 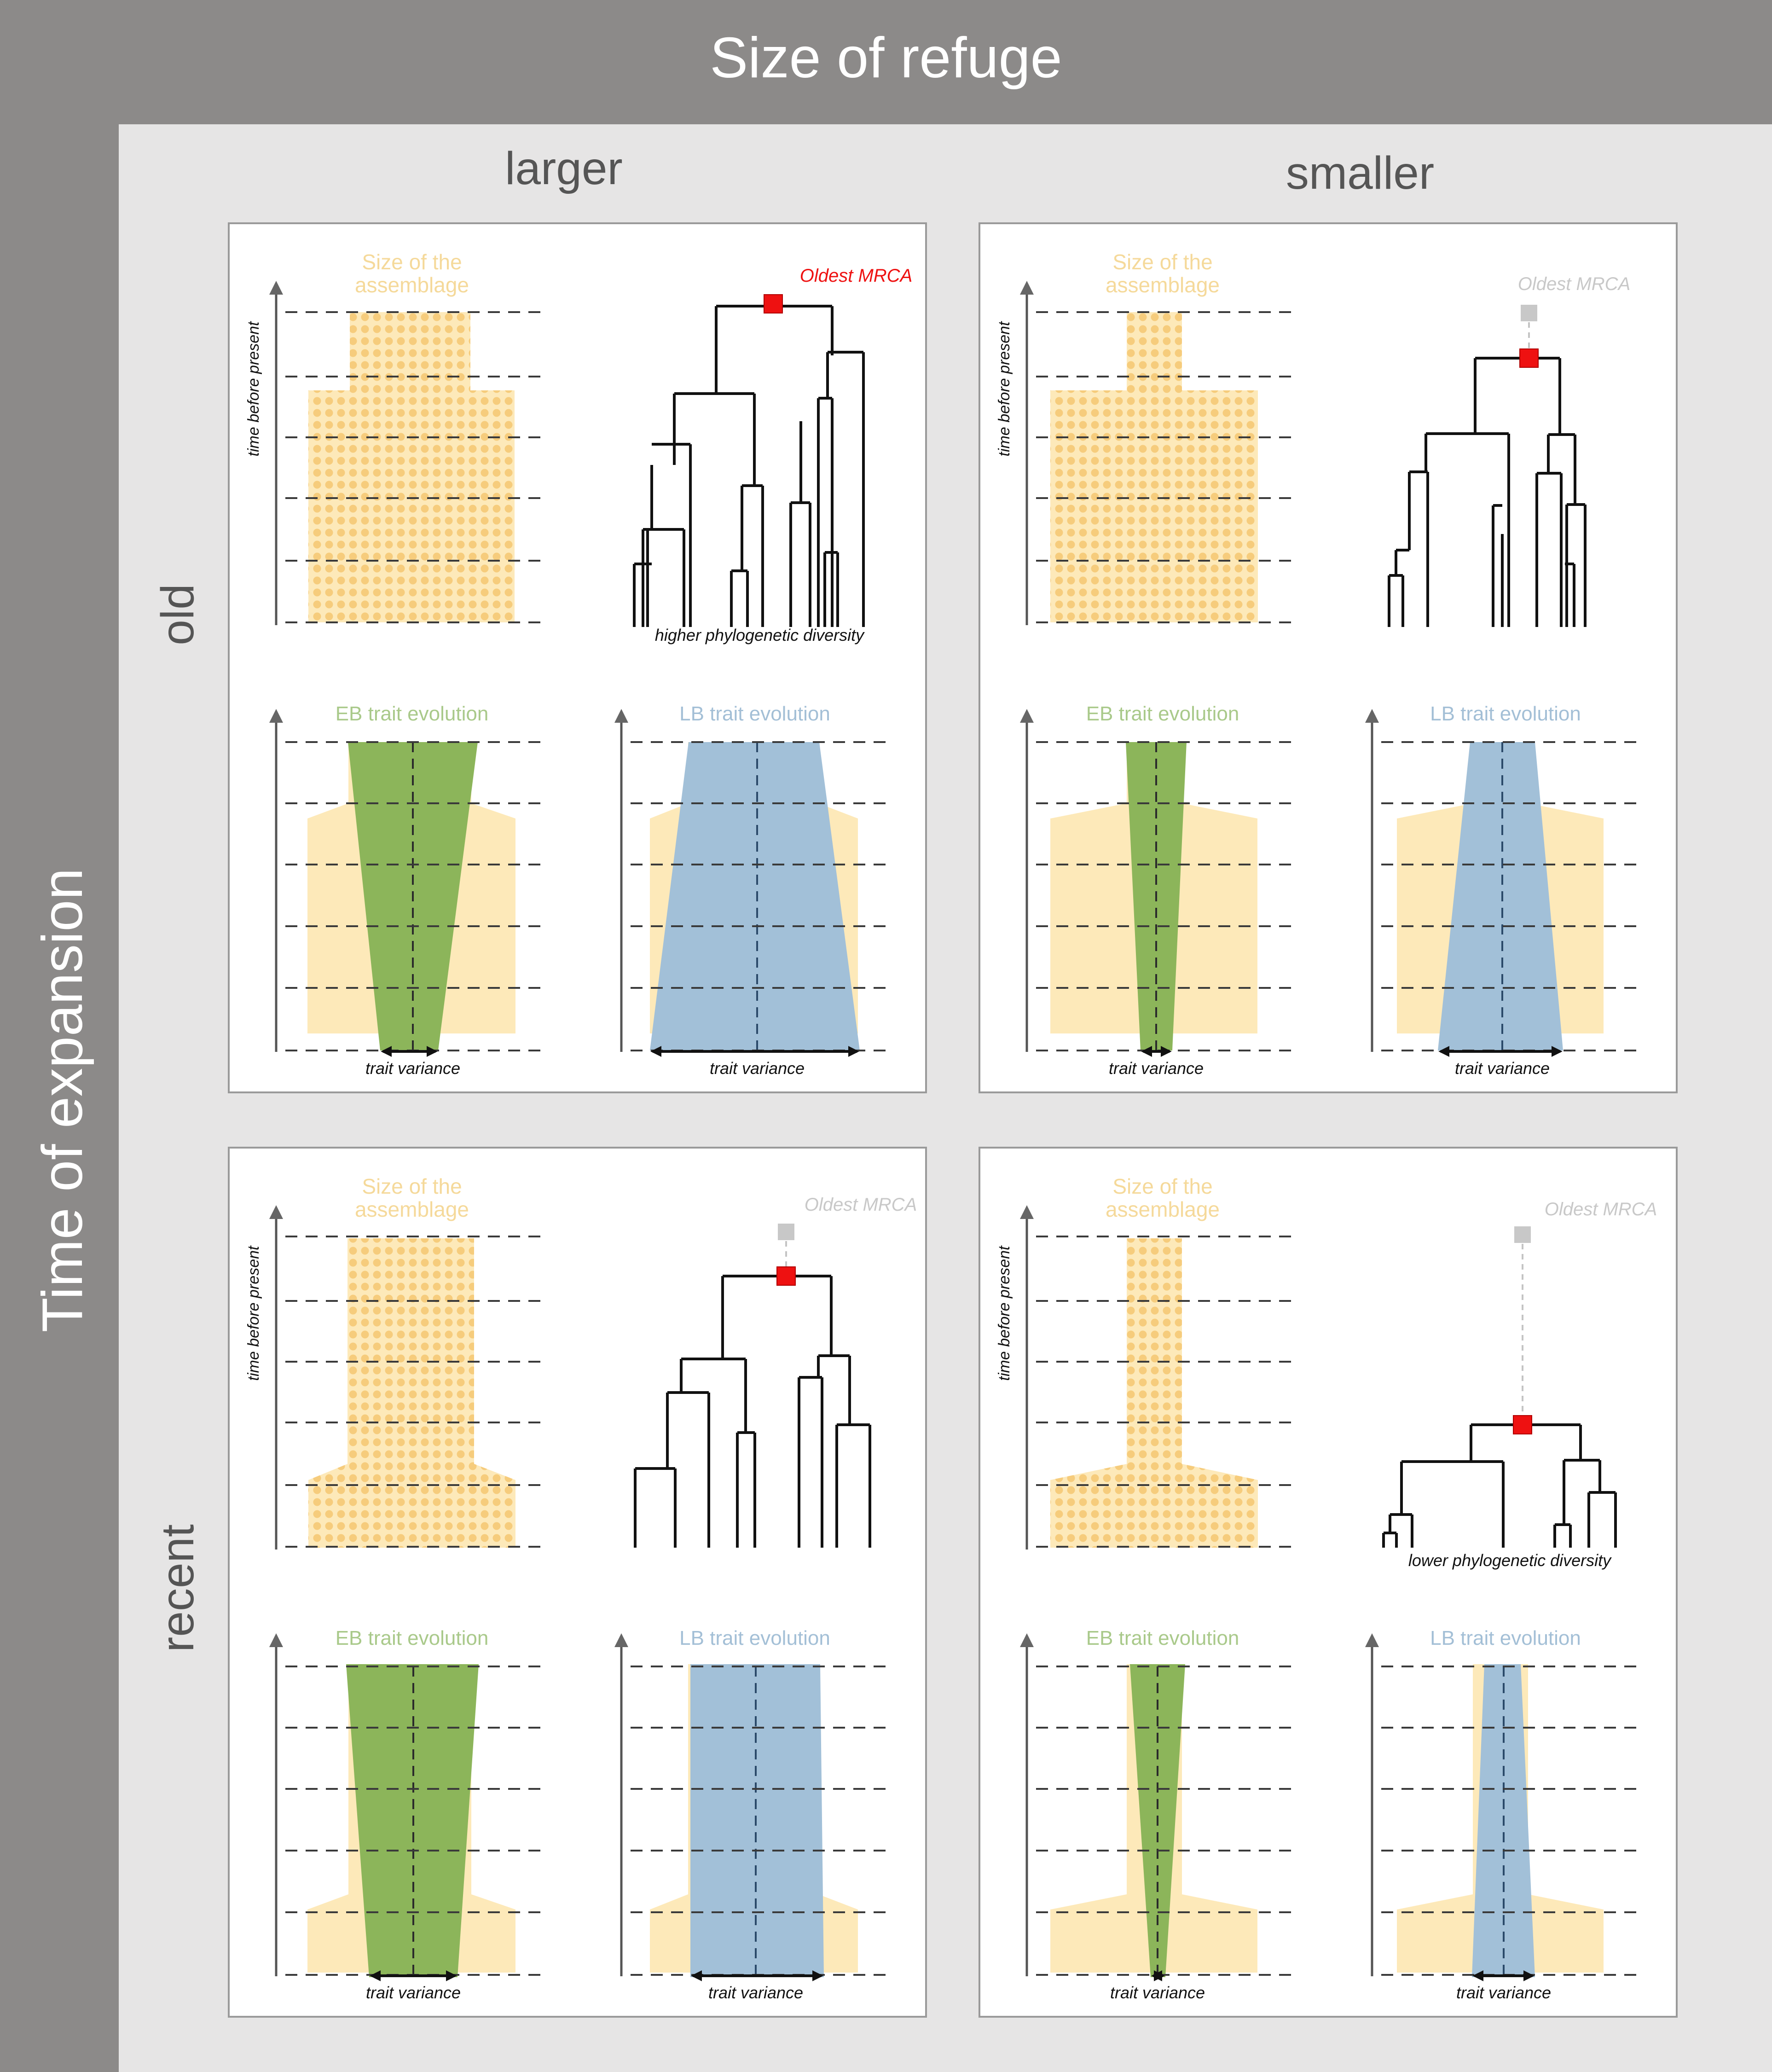 I want to click on row-axis-title: Time of expansion, so click(x=63, y=1100).